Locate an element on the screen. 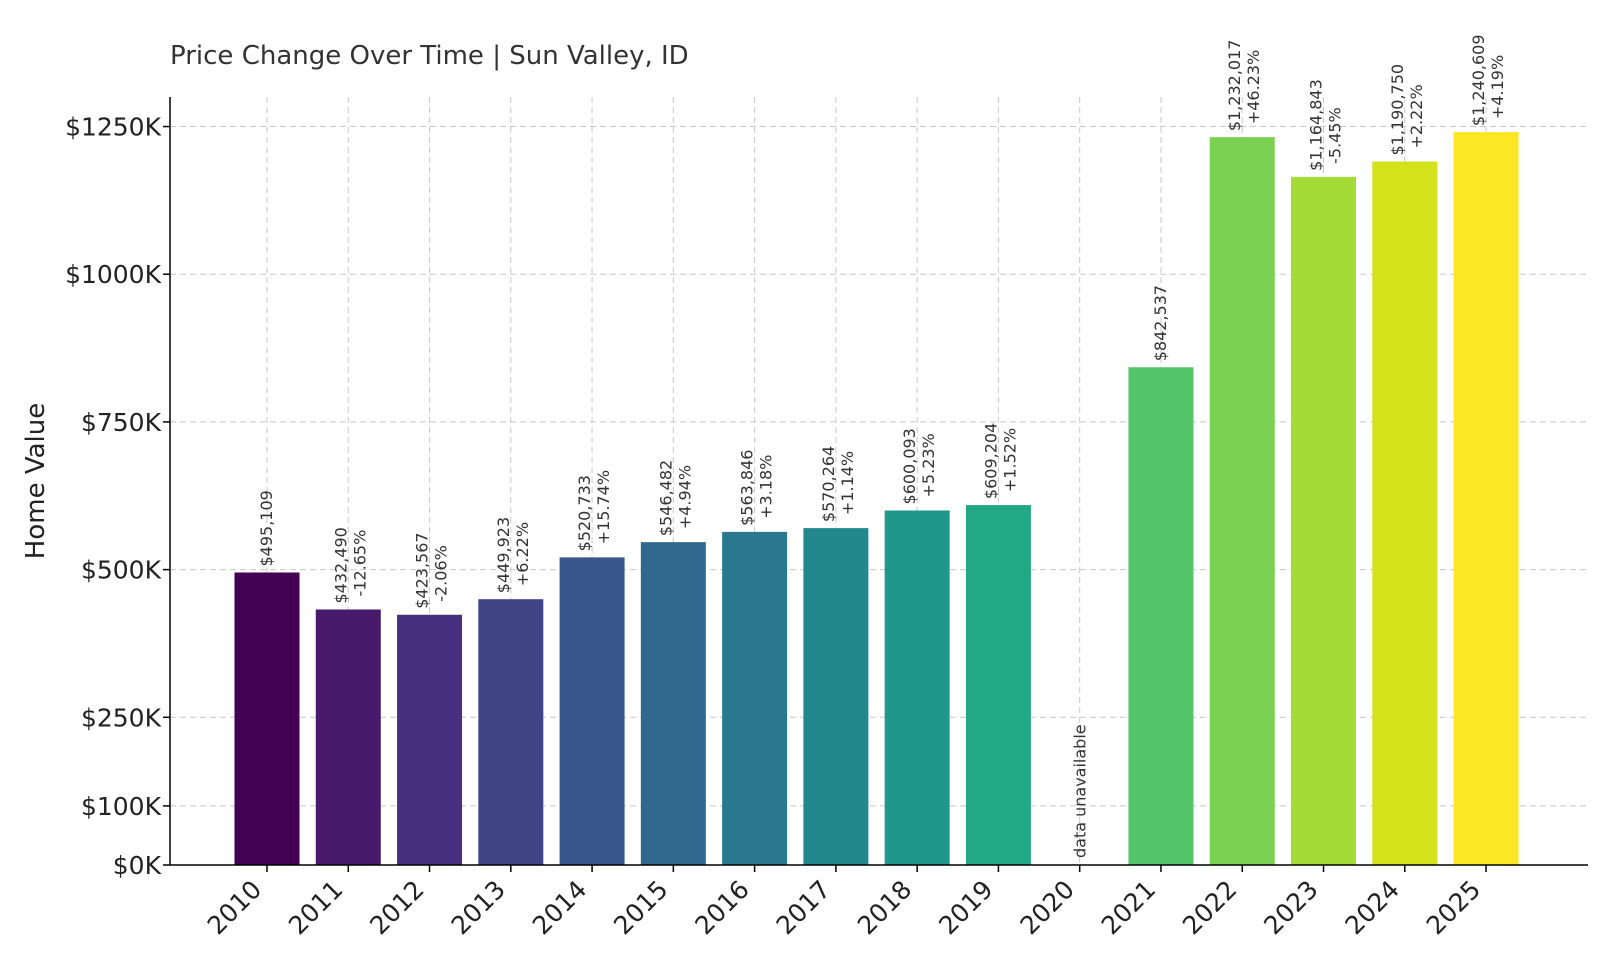 This screenshot has width=1600, height=960. value-label: $495,109 is located at coordinates (266, 528).